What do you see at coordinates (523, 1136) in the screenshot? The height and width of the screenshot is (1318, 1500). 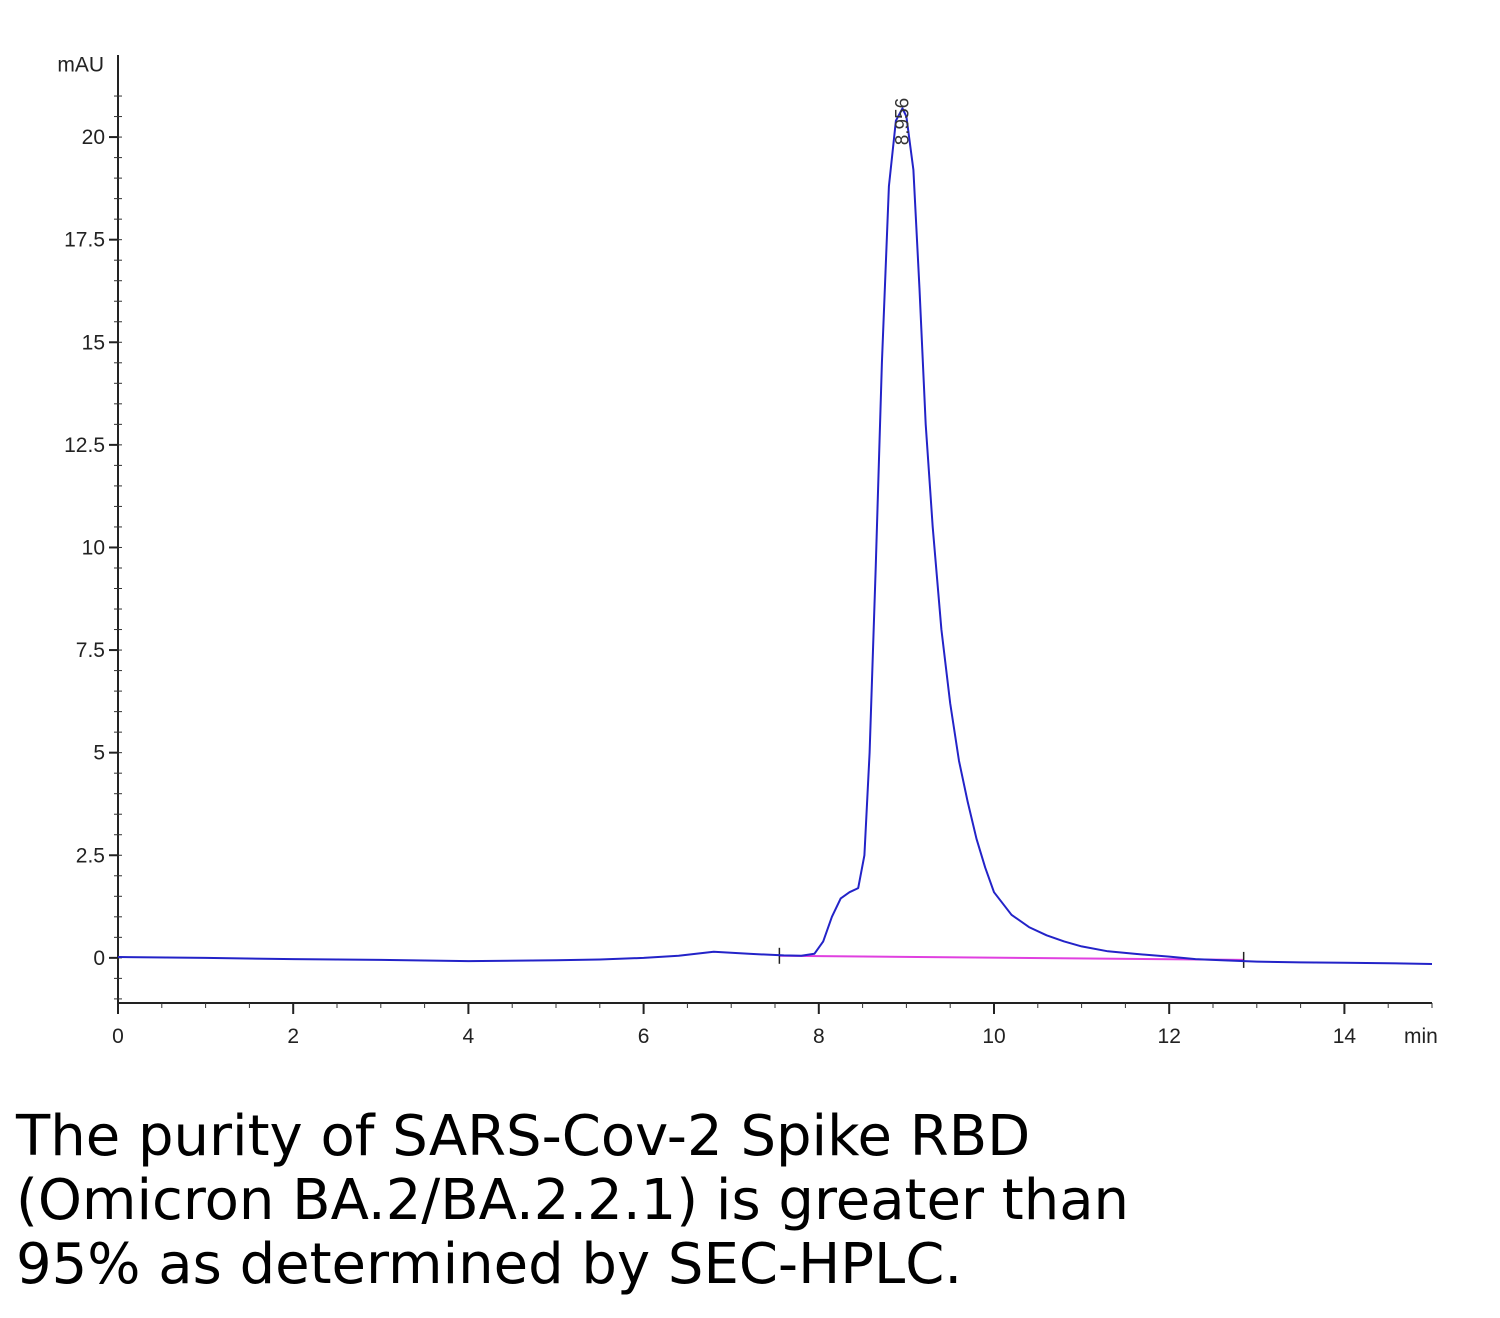 I see `caption-line: The purity of SARS-Cov-2 Spike RBD` at bounding box center [523, 1136].